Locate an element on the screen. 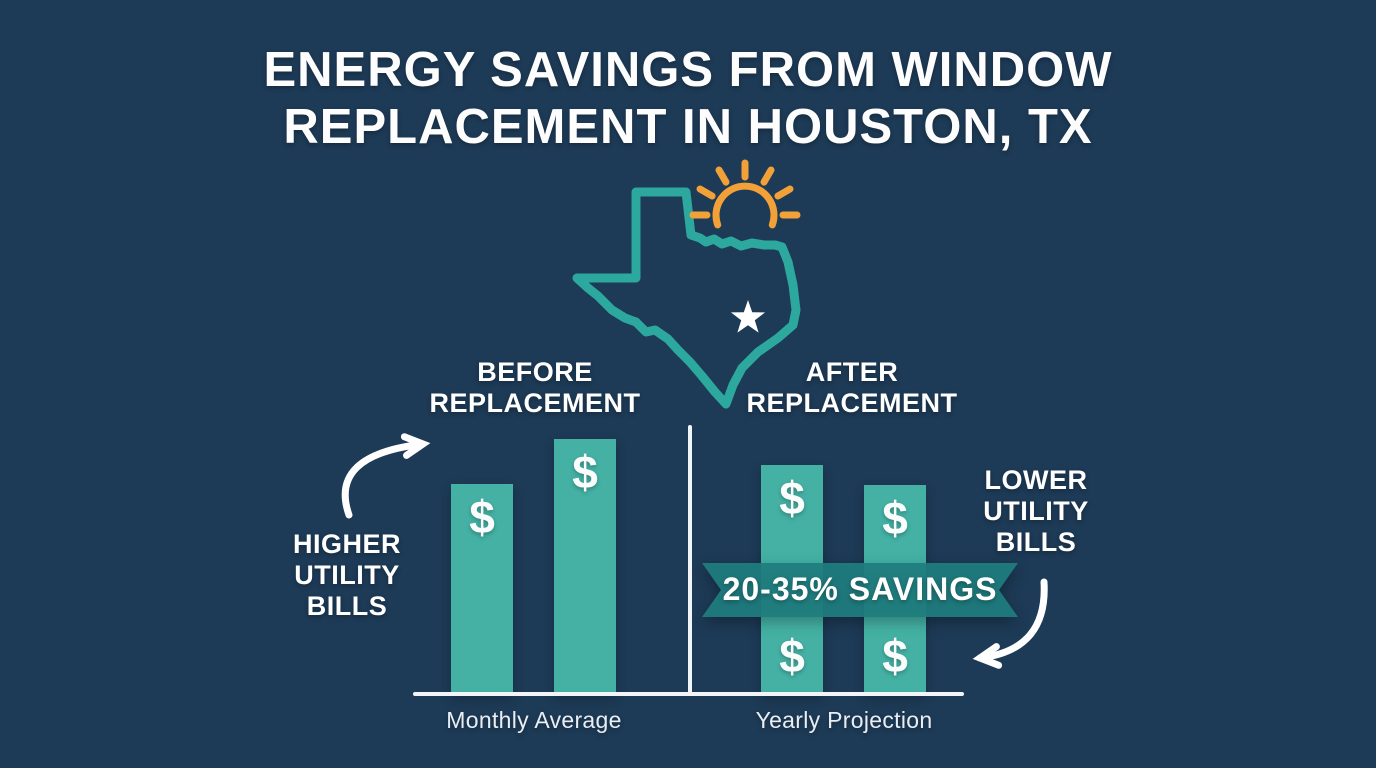 This screenshot has height=768, width=1376. callout-left-line2: UTILITY is located at coordinates (347, 575).